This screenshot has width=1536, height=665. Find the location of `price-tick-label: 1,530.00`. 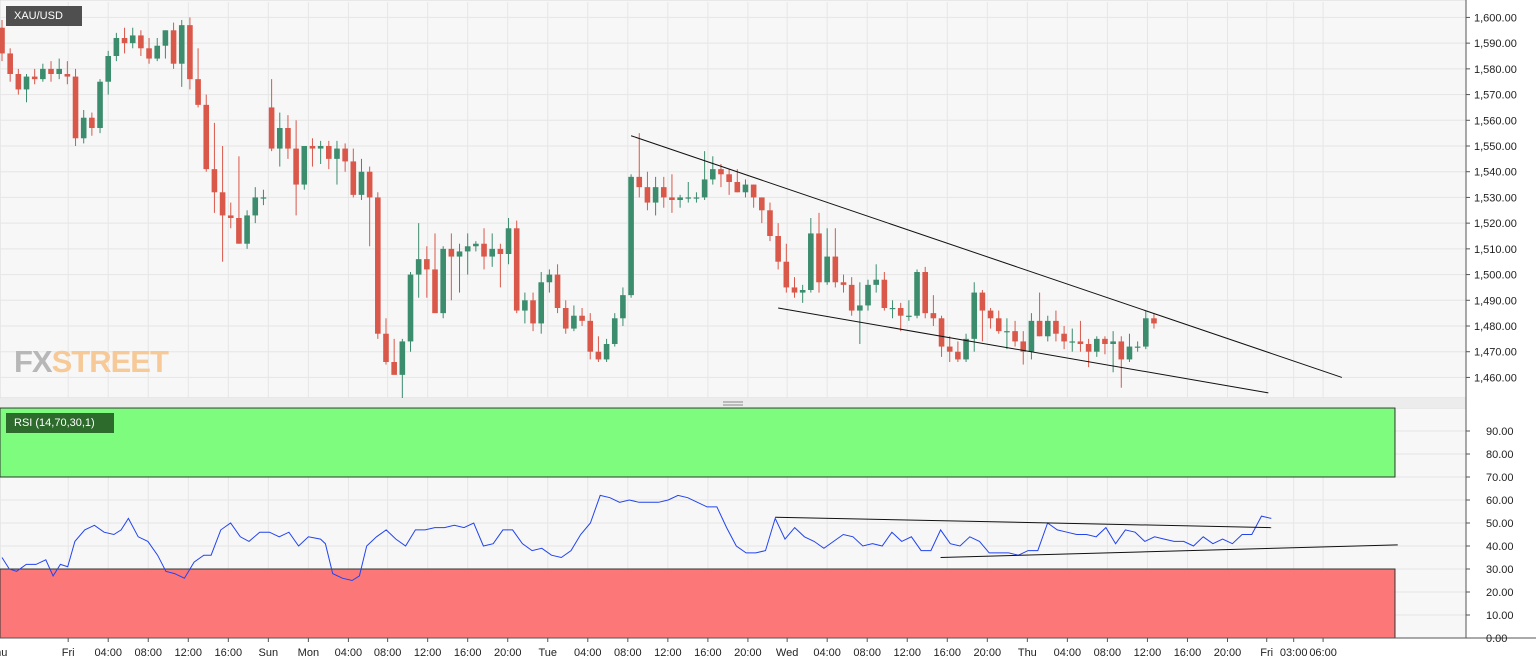

price-tick-label: 1,530.00 is located at coordinates (1495, 198).